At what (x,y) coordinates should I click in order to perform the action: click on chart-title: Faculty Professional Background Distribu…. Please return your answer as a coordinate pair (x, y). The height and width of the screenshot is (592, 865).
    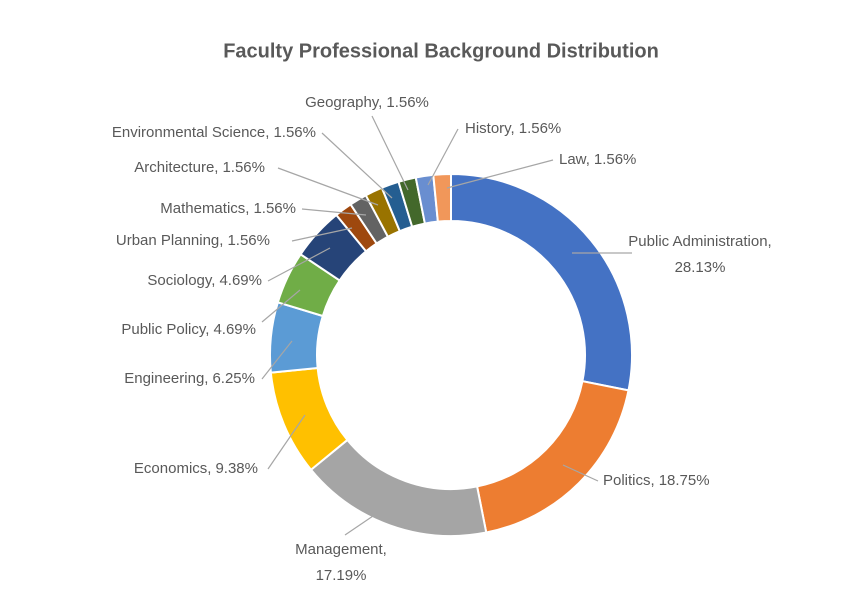
    Looking at the image, I should click on (441, 51).